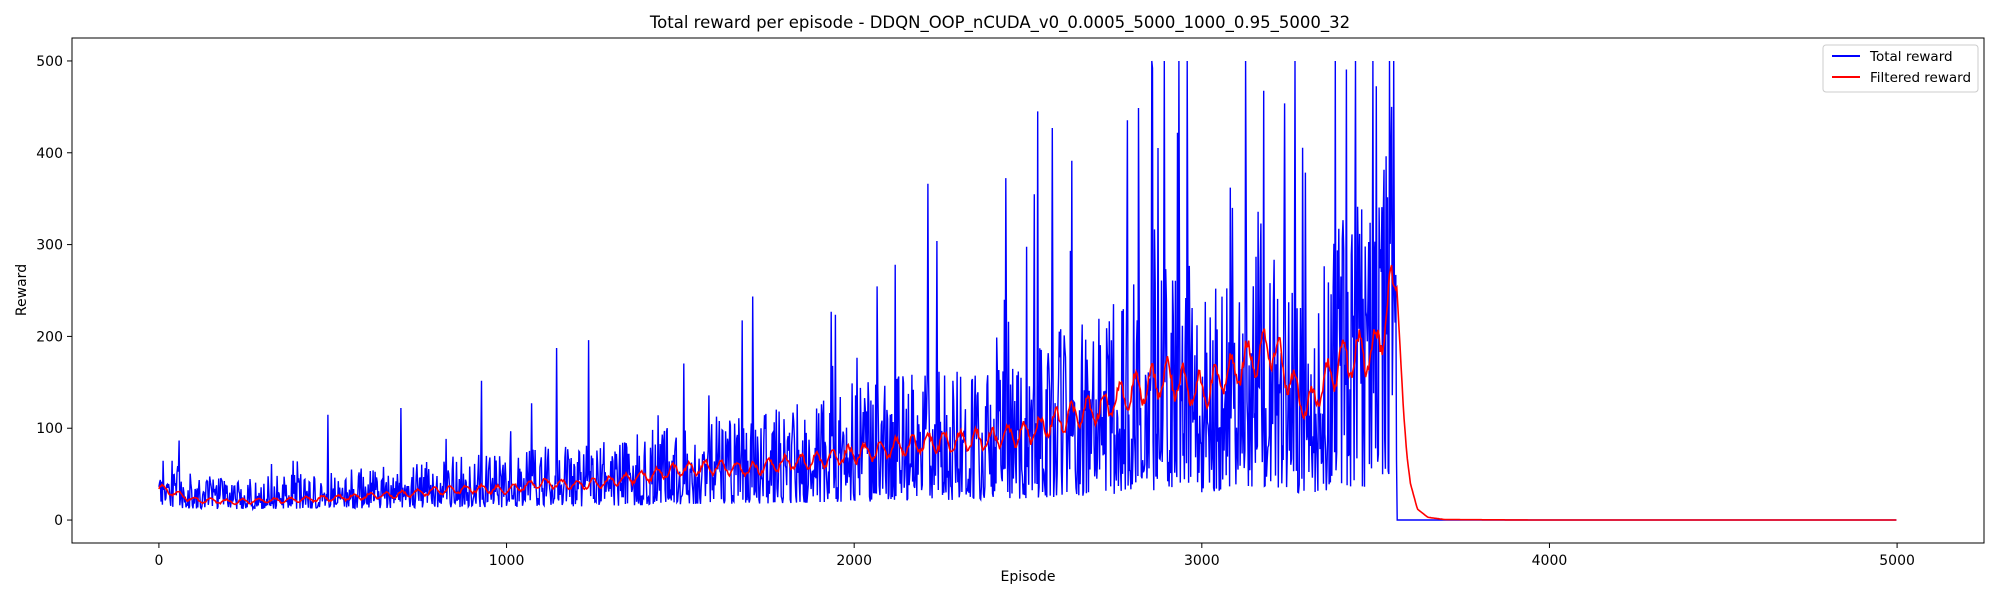  I want to click on y-axis: 0 100 200 300 400 500, so click(54, 291).